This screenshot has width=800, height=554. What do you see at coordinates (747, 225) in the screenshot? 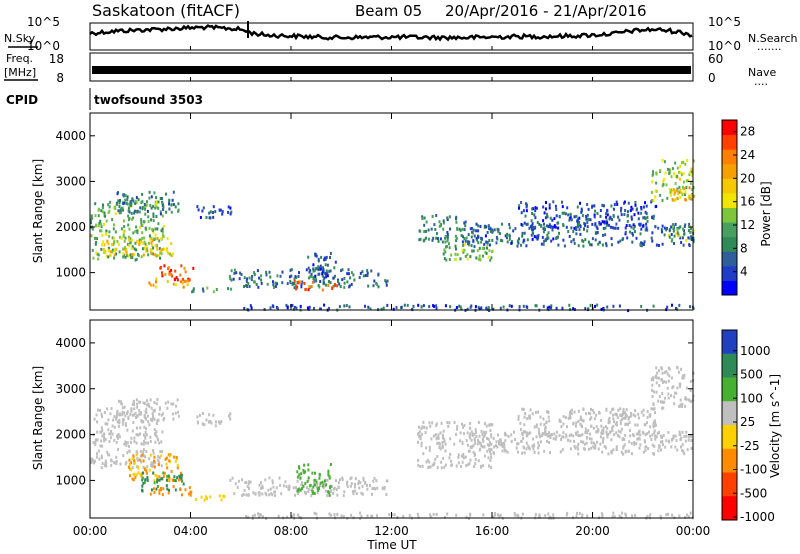
I see `power-colorbar-tick-label: 12` at bounding box center [747, 225].